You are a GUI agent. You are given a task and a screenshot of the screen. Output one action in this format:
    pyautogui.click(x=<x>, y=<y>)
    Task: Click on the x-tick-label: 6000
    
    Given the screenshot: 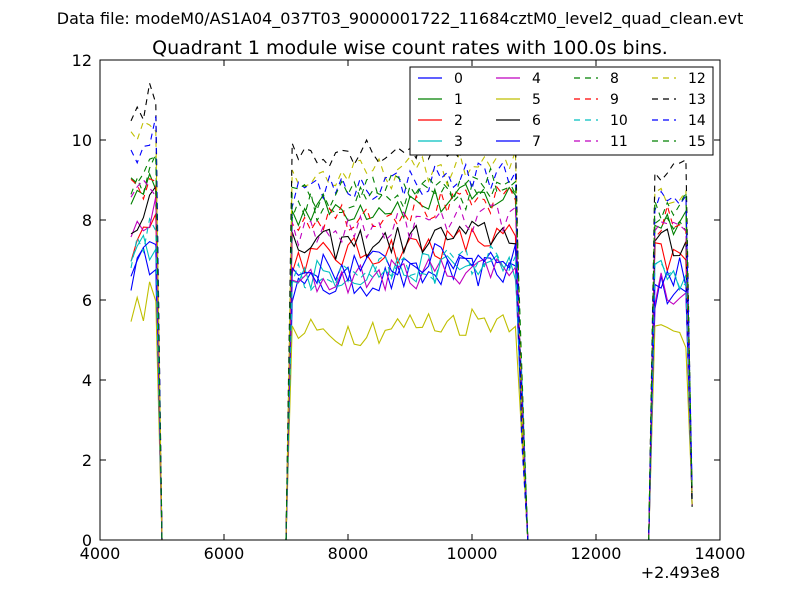 What is the action you would take?
    pyautogui.click(x=224, y=553)
    